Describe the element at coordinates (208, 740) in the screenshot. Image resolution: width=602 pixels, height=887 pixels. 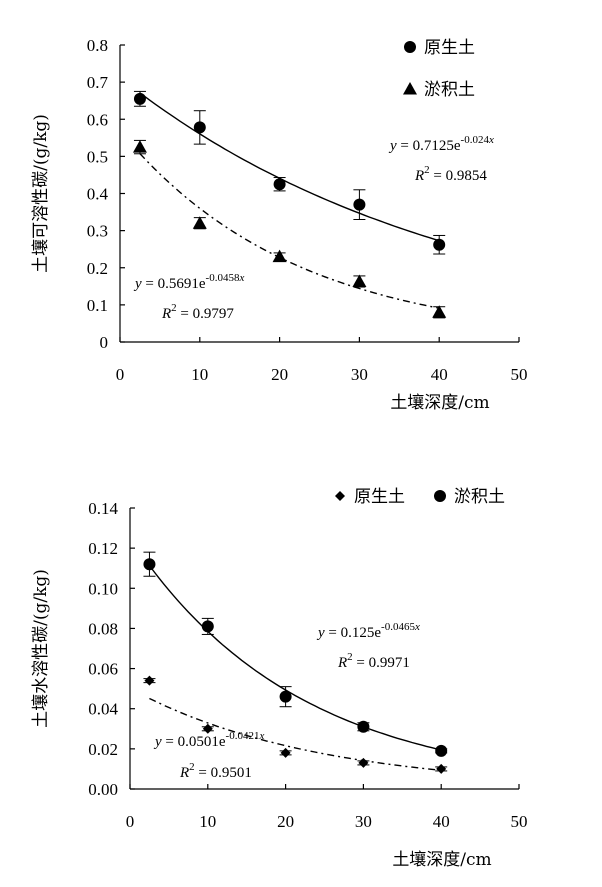
I see `equation-label: y = 0.0501e-0.0421x` at that location.